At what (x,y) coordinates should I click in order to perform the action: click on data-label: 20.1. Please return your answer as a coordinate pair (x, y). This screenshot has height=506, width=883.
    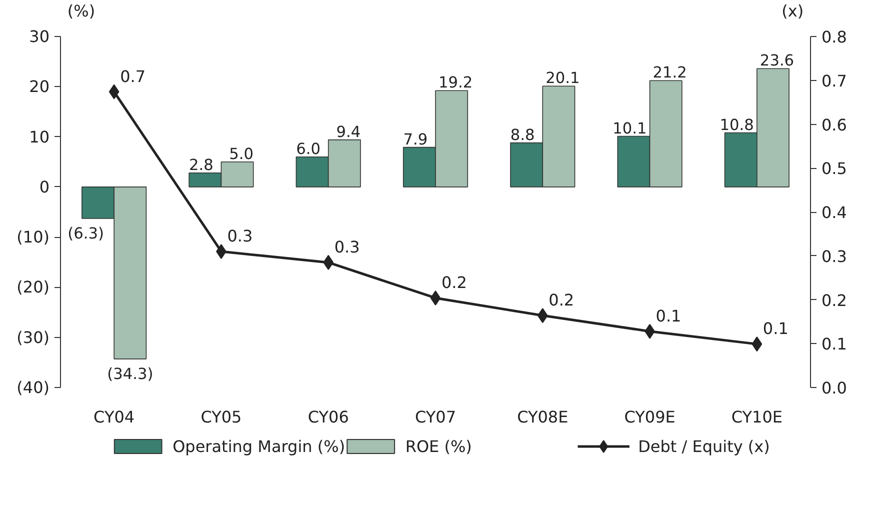
    Looking at the image, I should click on (563, 78).